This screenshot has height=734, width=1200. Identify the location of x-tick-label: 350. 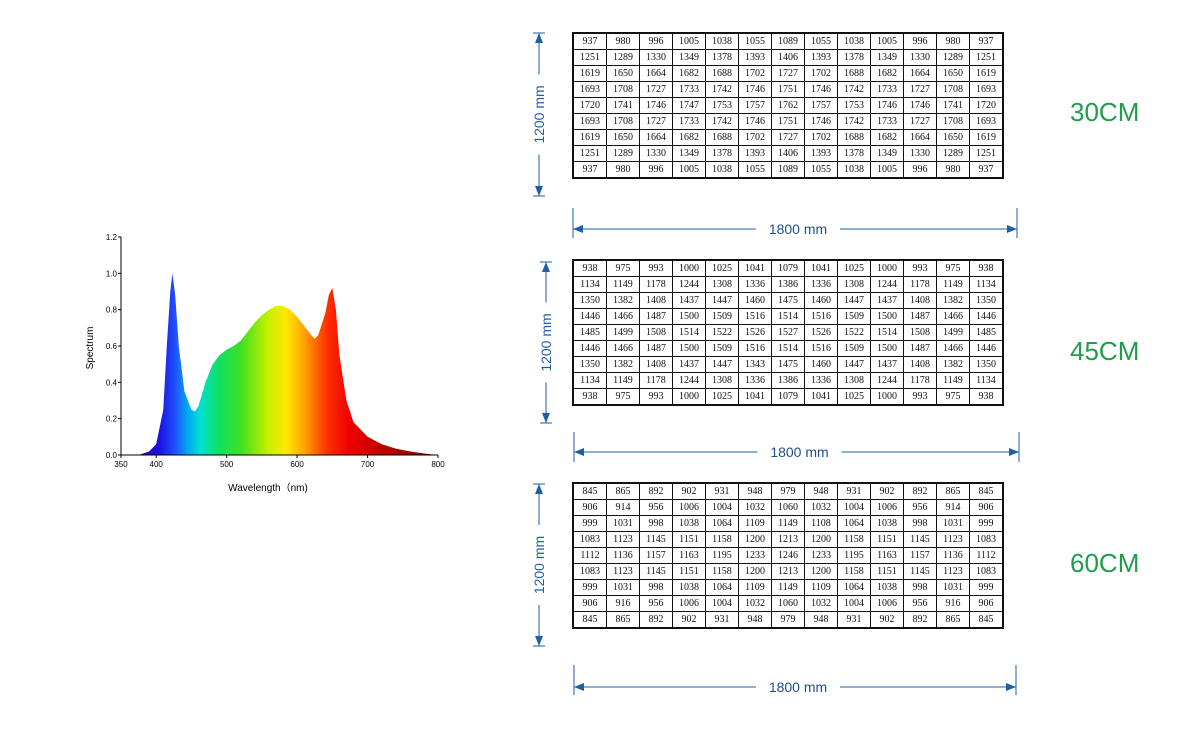
(121, 464).